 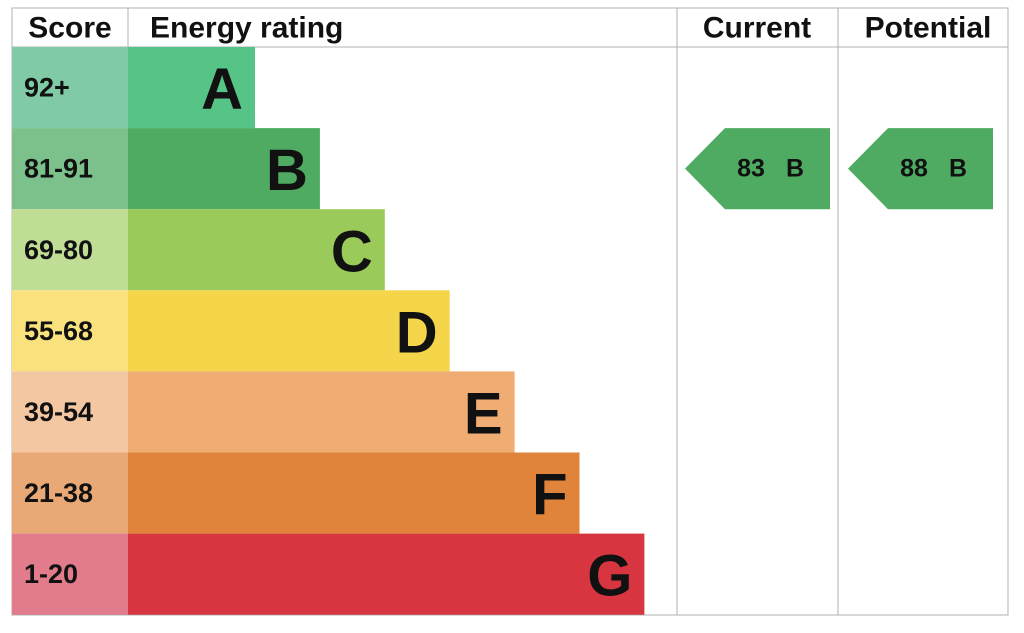 What do you see at coordinates (795, 169) in the screenshot?
I see `current-letter: B` at bounding box center [795, 169].